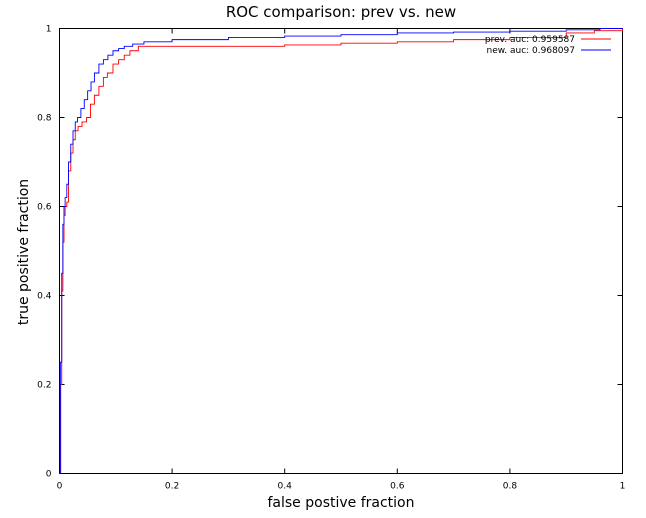 This screenshot has width=646, height=518. I want to click on x-tick-label: 0.4, so click(285, 487).